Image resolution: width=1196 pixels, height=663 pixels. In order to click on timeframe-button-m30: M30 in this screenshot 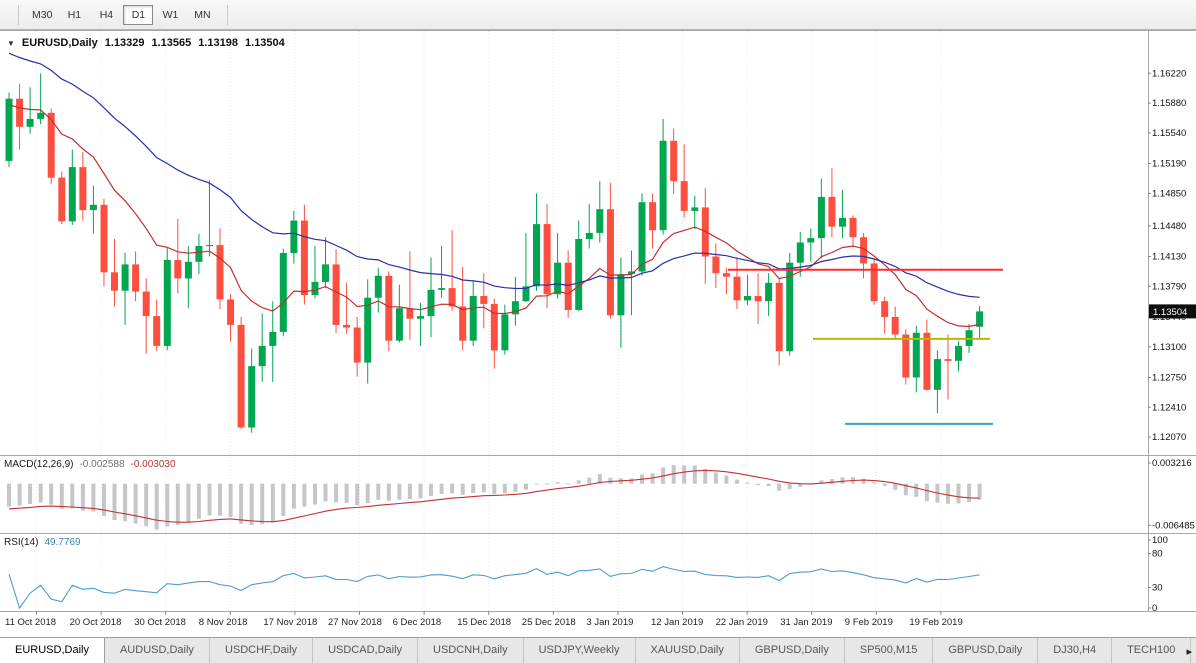, I will do `click(42, 14)`.